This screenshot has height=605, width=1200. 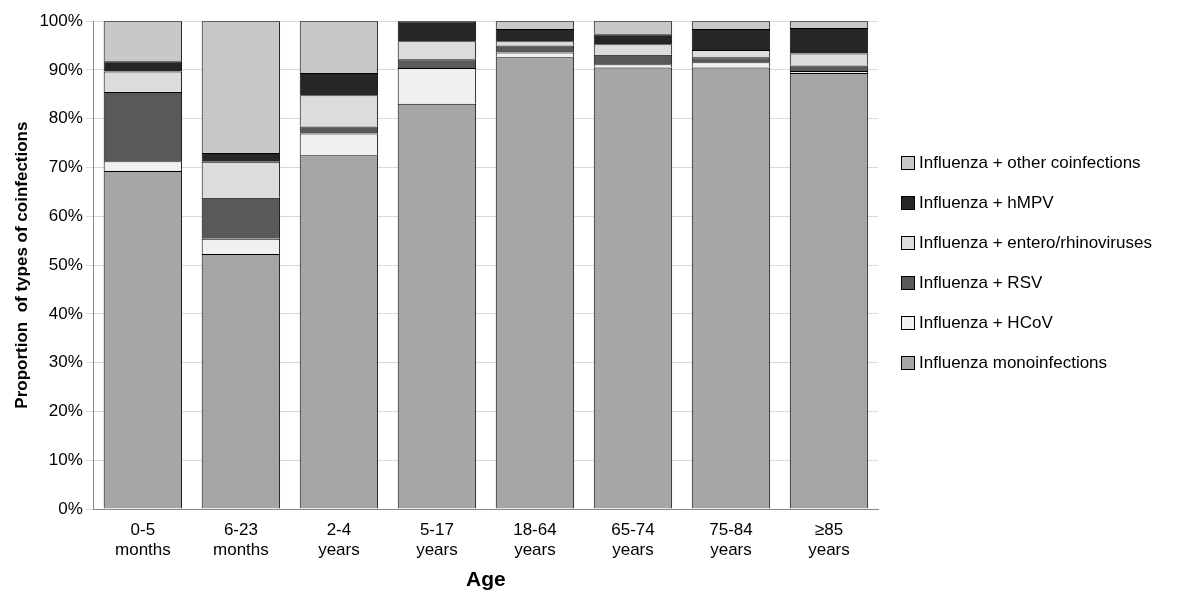 What do you see at coordinates (1035, 242) in the screenshot?
I see `legend-label: Influenza + entero/rhinoviruses` at bounding box center [1035, 242].